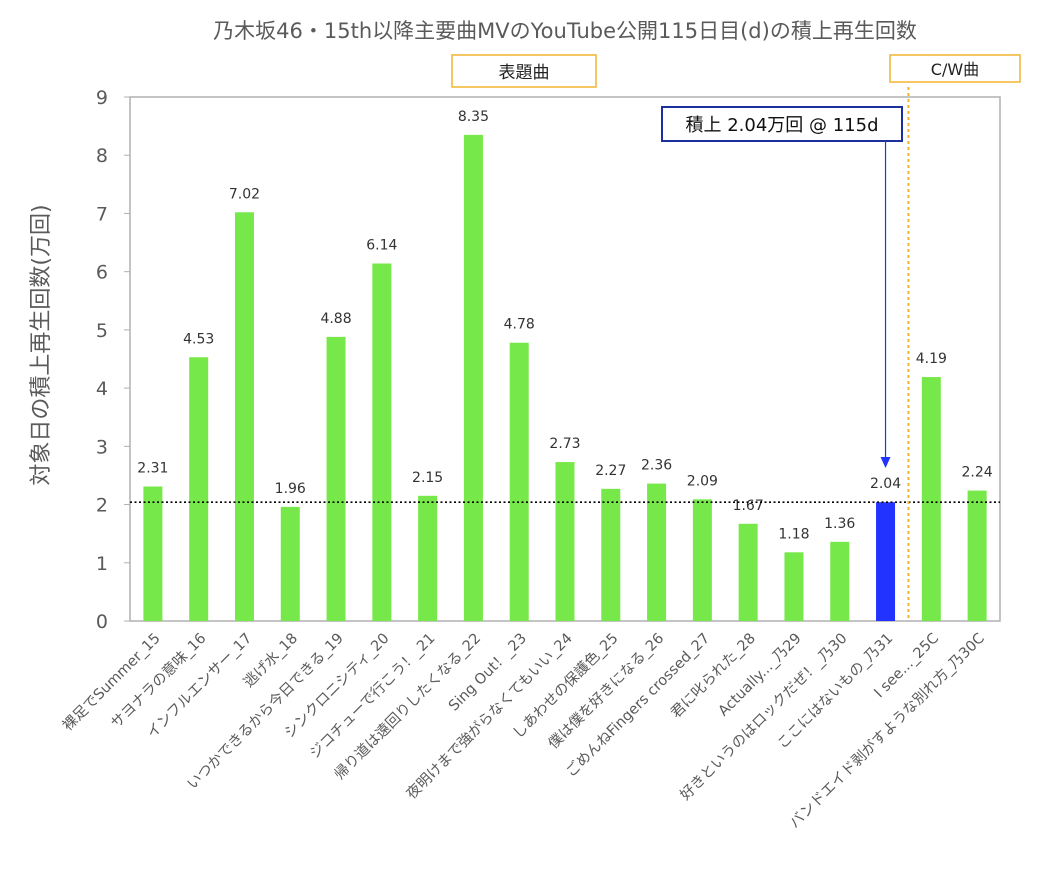 This screenshot has width=1048, height=894. Describe the element at coordinates (102, 622) in the screenshot. I see `y-tick-label: 0` at that location.